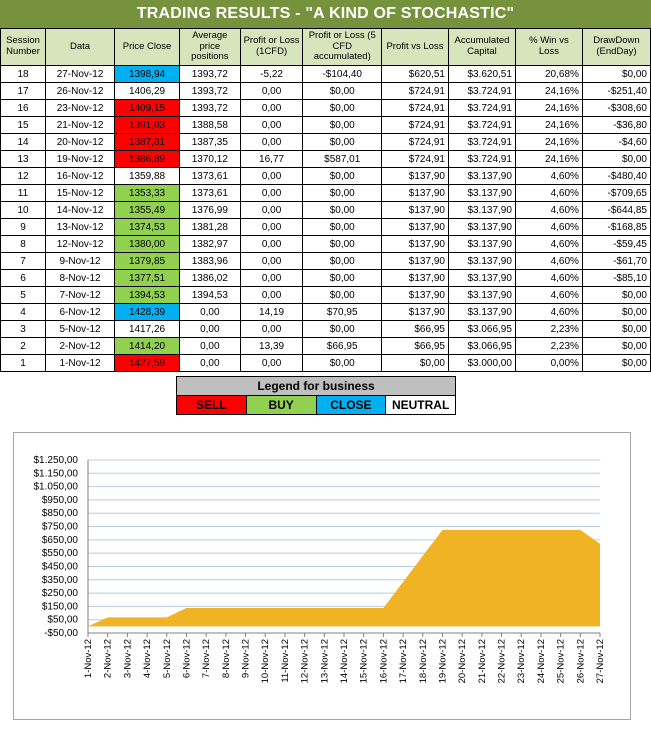 The image size is (651, 734). Describe the element at coordinates (616, 244) in the screenshot. I see `cell-drawdown: -$59,45` at that location.